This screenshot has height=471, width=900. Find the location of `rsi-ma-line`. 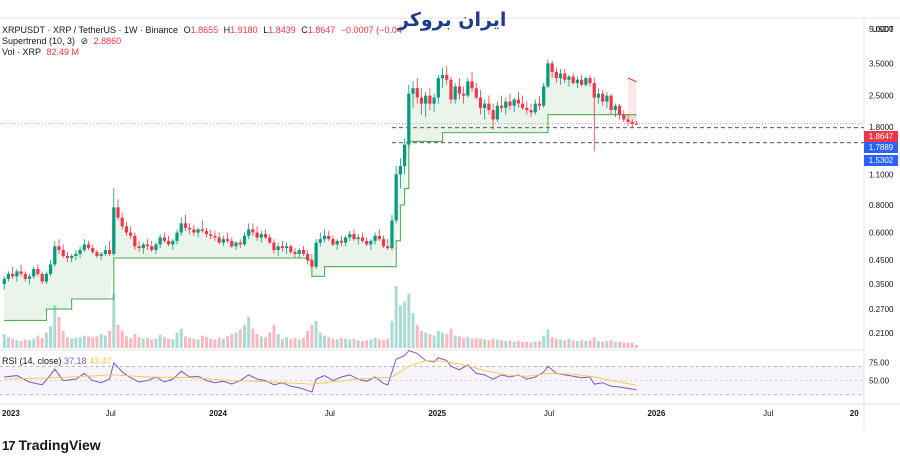

rsi-ma-line is located at coordinates (320, 373).